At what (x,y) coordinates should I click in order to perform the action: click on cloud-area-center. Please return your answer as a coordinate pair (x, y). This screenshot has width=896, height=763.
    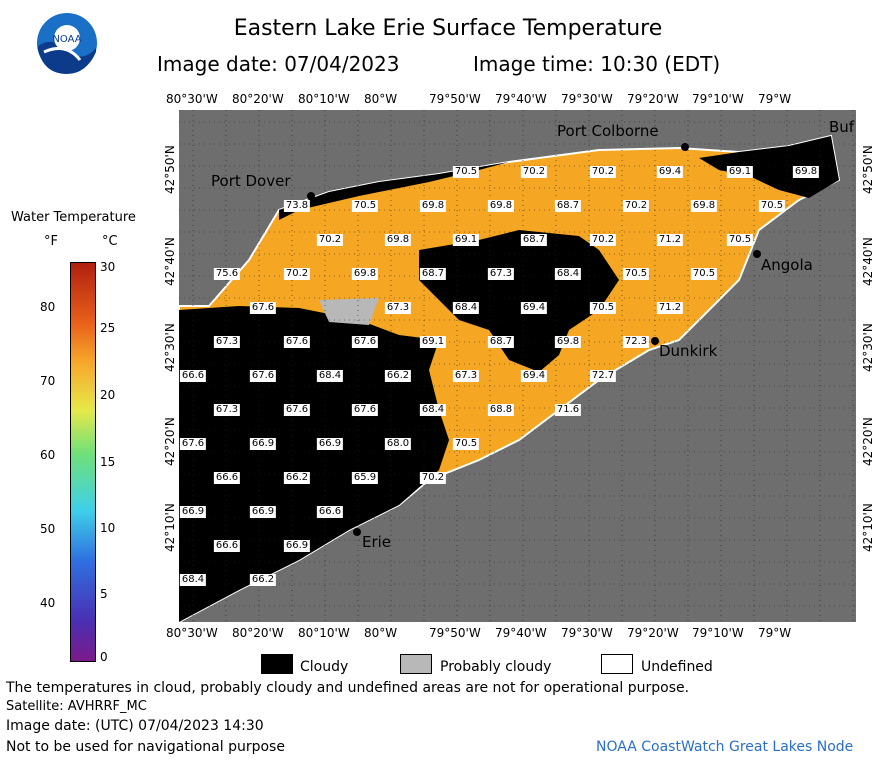
    Looking at the image, I should click on (519, 301).